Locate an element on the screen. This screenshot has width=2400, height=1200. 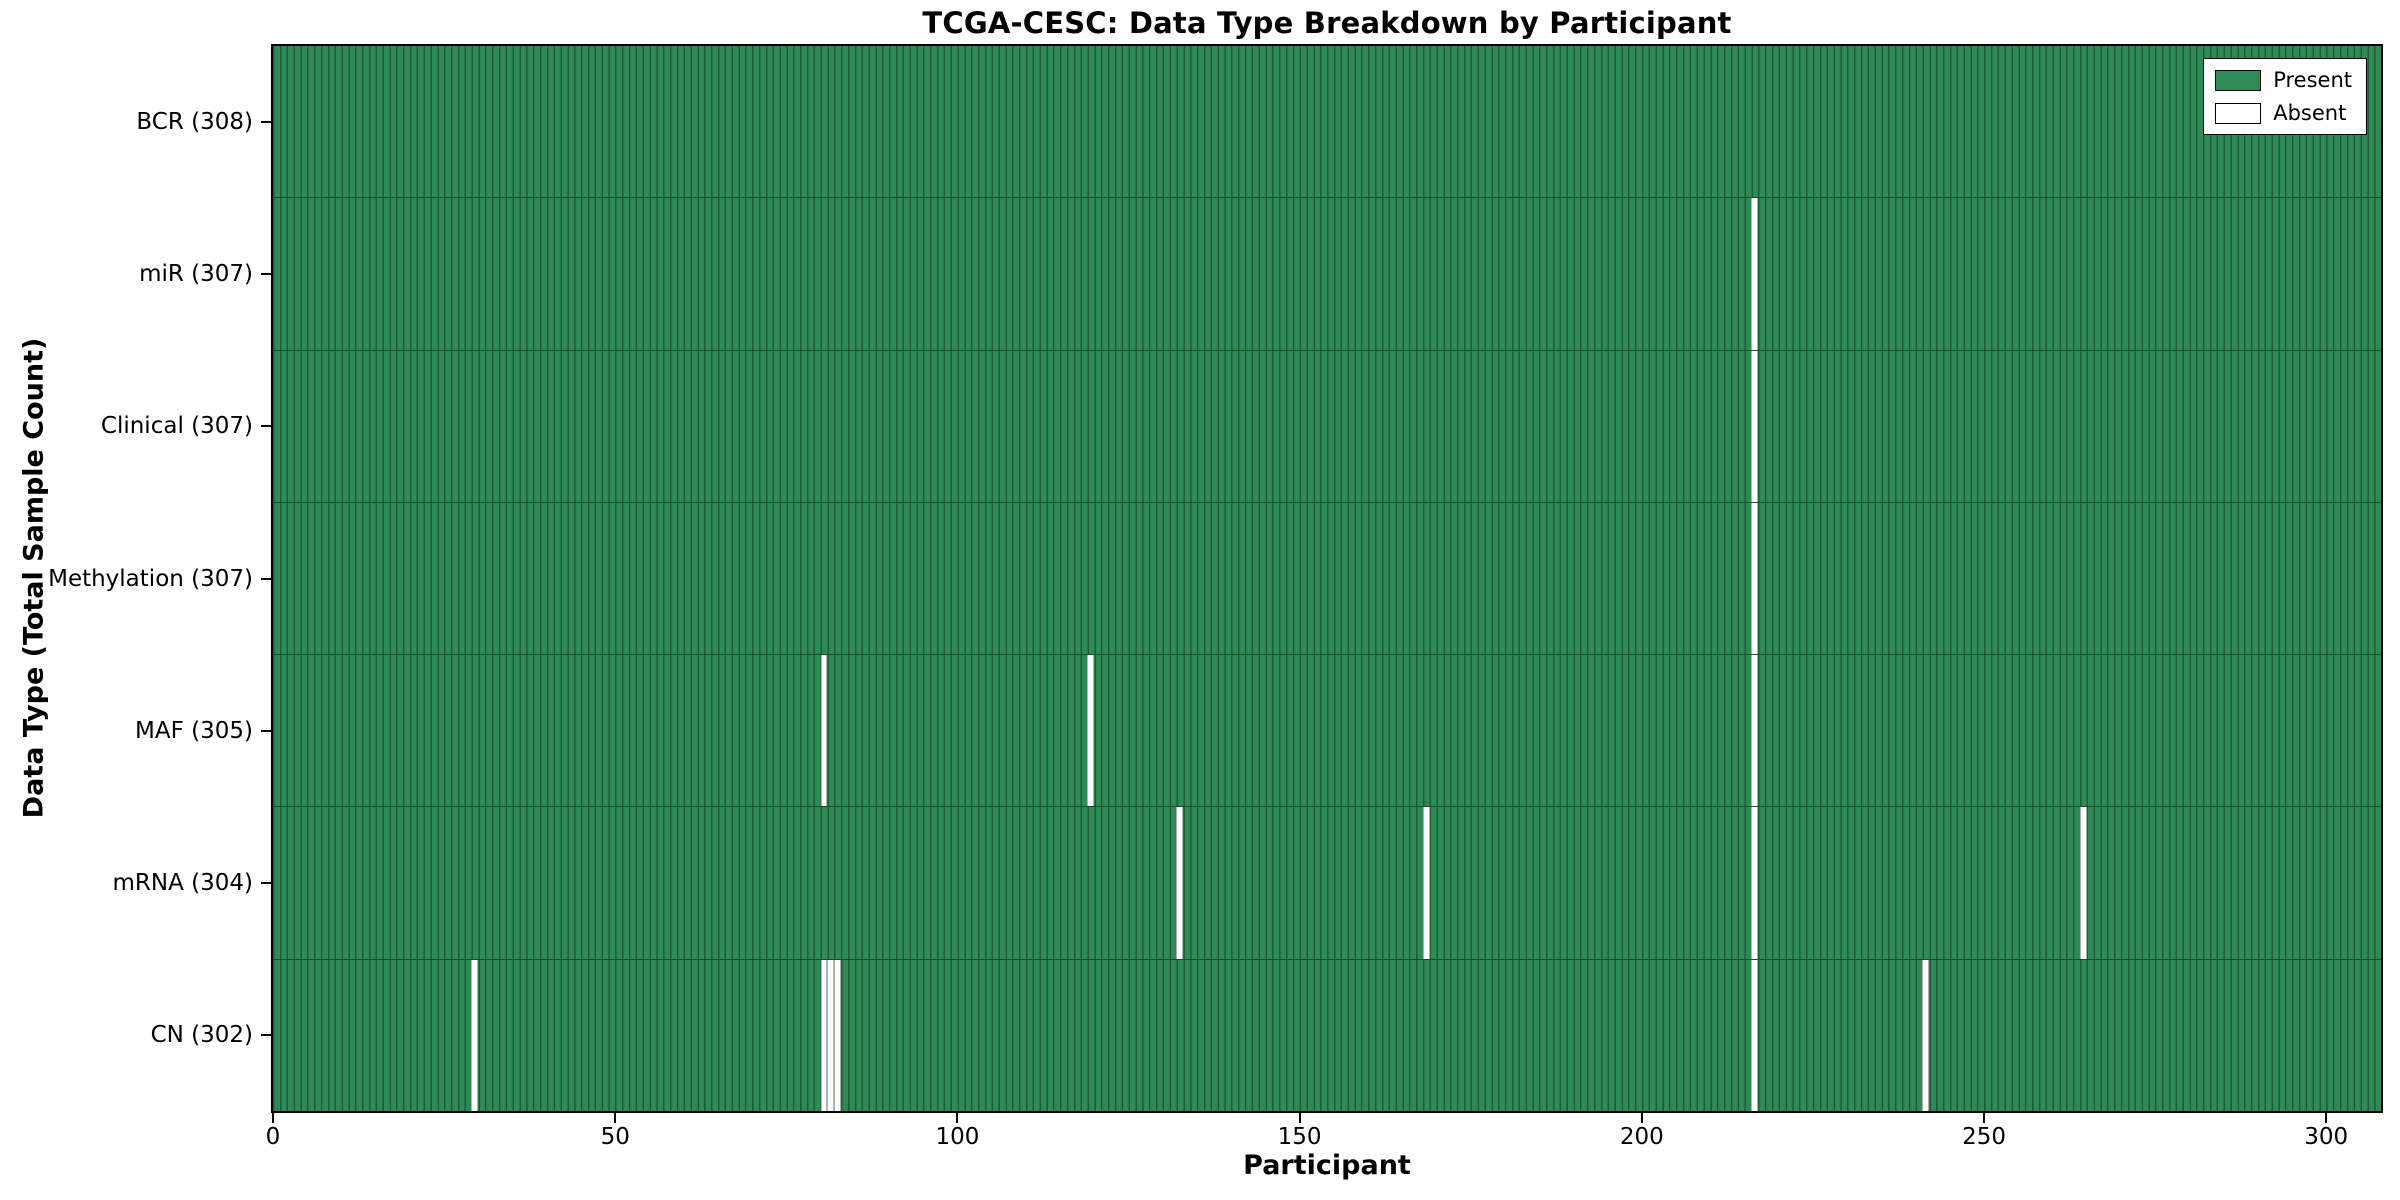
x-tick-label: 250 is located at coordinates (1984, 1137).